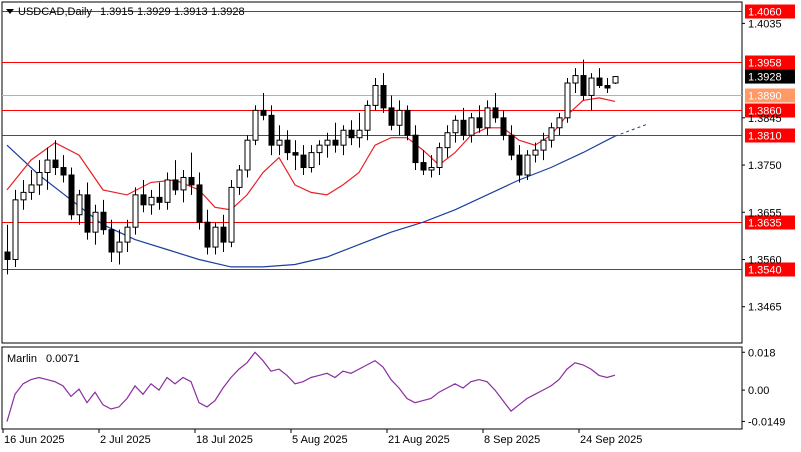 This screenshot has height=452, width=801. Describe the element at coordinates (191, 12) in the screenshot. I see `chart-ohlc-low: 1.3913` at that location.